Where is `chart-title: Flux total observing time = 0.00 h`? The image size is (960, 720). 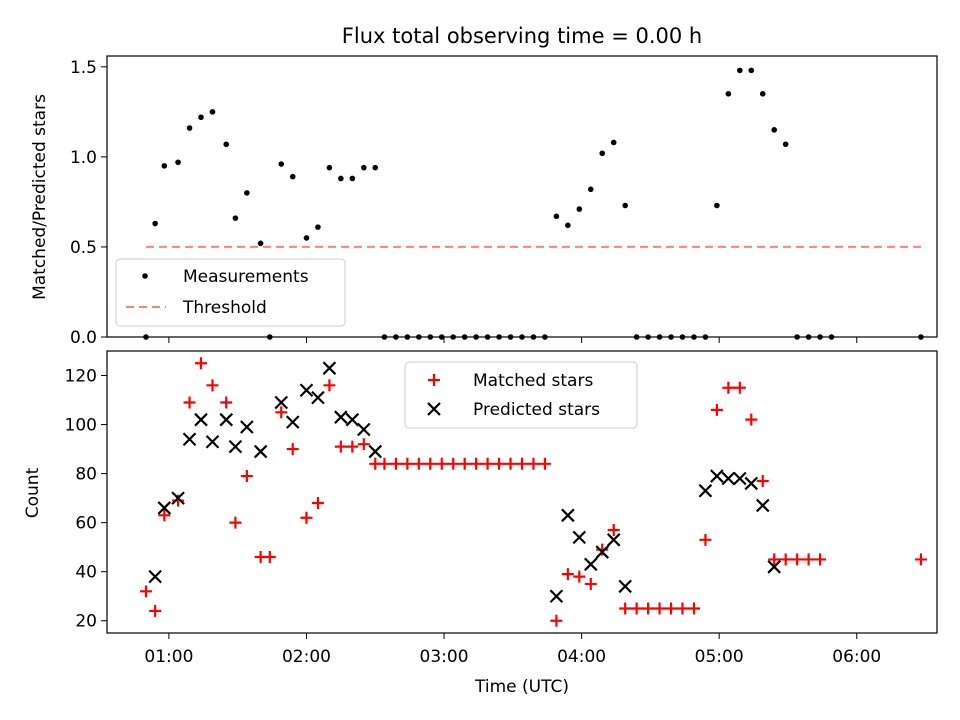
chart-title: Flux total observing time = 0.00 h is located at coordinates (522, 36).